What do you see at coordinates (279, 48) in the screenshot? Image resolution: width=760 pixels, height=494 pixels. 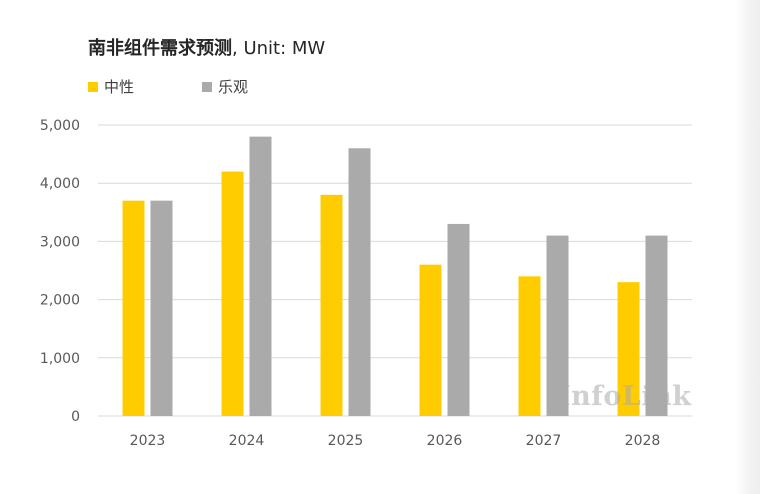 I see `chart-title-unit: , Unit: MW` at bounding box center [279, 48].